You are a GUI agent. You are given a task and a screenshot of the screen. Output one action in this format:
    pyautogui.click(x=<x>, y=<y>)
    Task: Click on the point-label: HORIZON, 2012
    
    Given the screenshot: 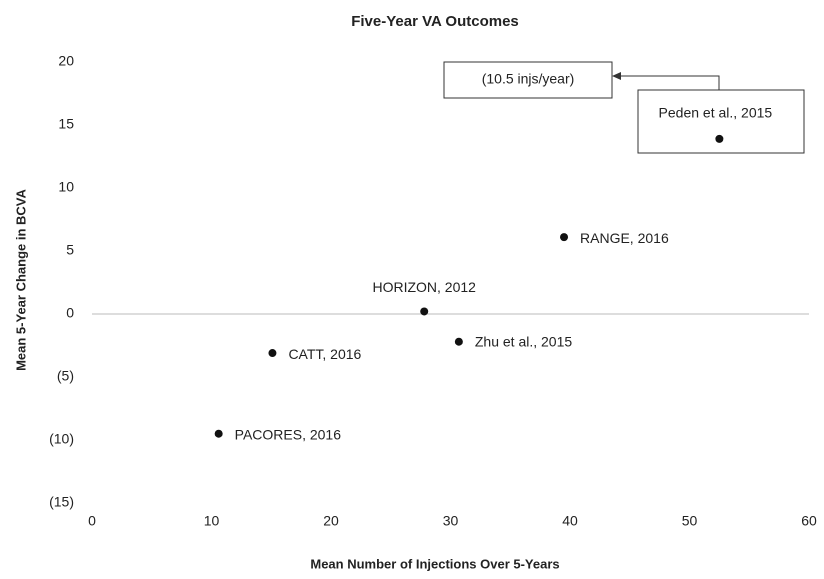 What is the action you would take?
    pyautogui.click(x=424, y=287)
    